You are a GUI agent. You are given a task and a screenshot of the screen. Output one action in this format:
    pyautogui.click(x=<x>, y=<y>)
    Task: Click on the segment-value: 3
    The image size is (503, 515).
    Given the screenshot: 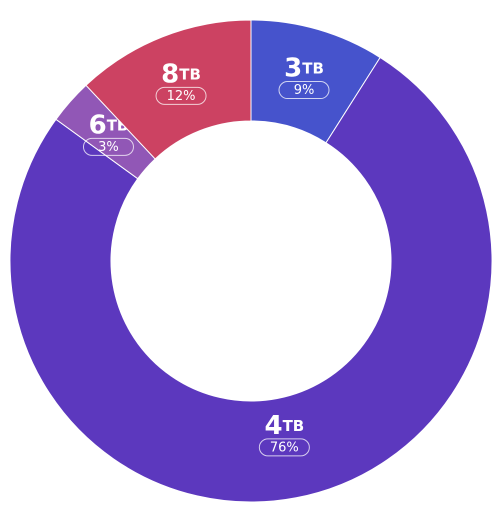 What is the action you would take?
    pyautogui.click(x=293, y=68)
    